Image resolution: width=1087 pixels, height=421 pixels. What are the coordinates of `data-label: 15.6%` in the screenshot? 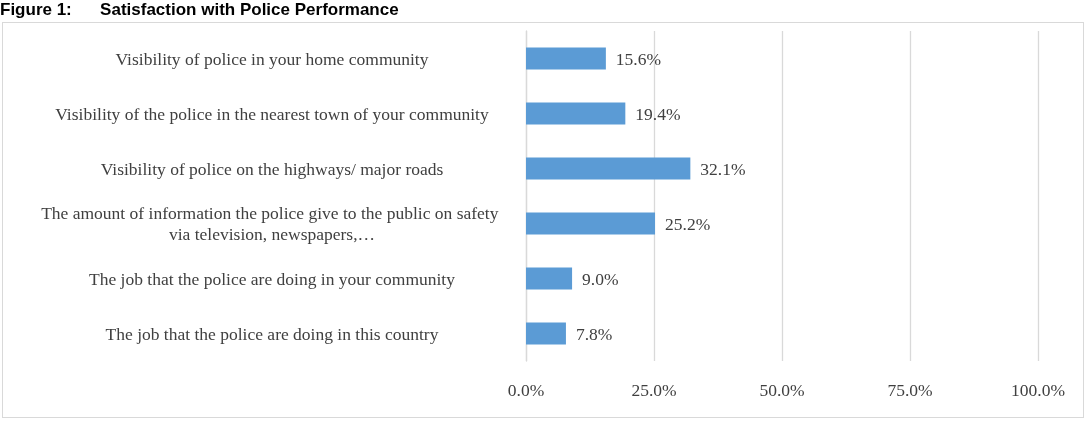 It's located at (638, 58).